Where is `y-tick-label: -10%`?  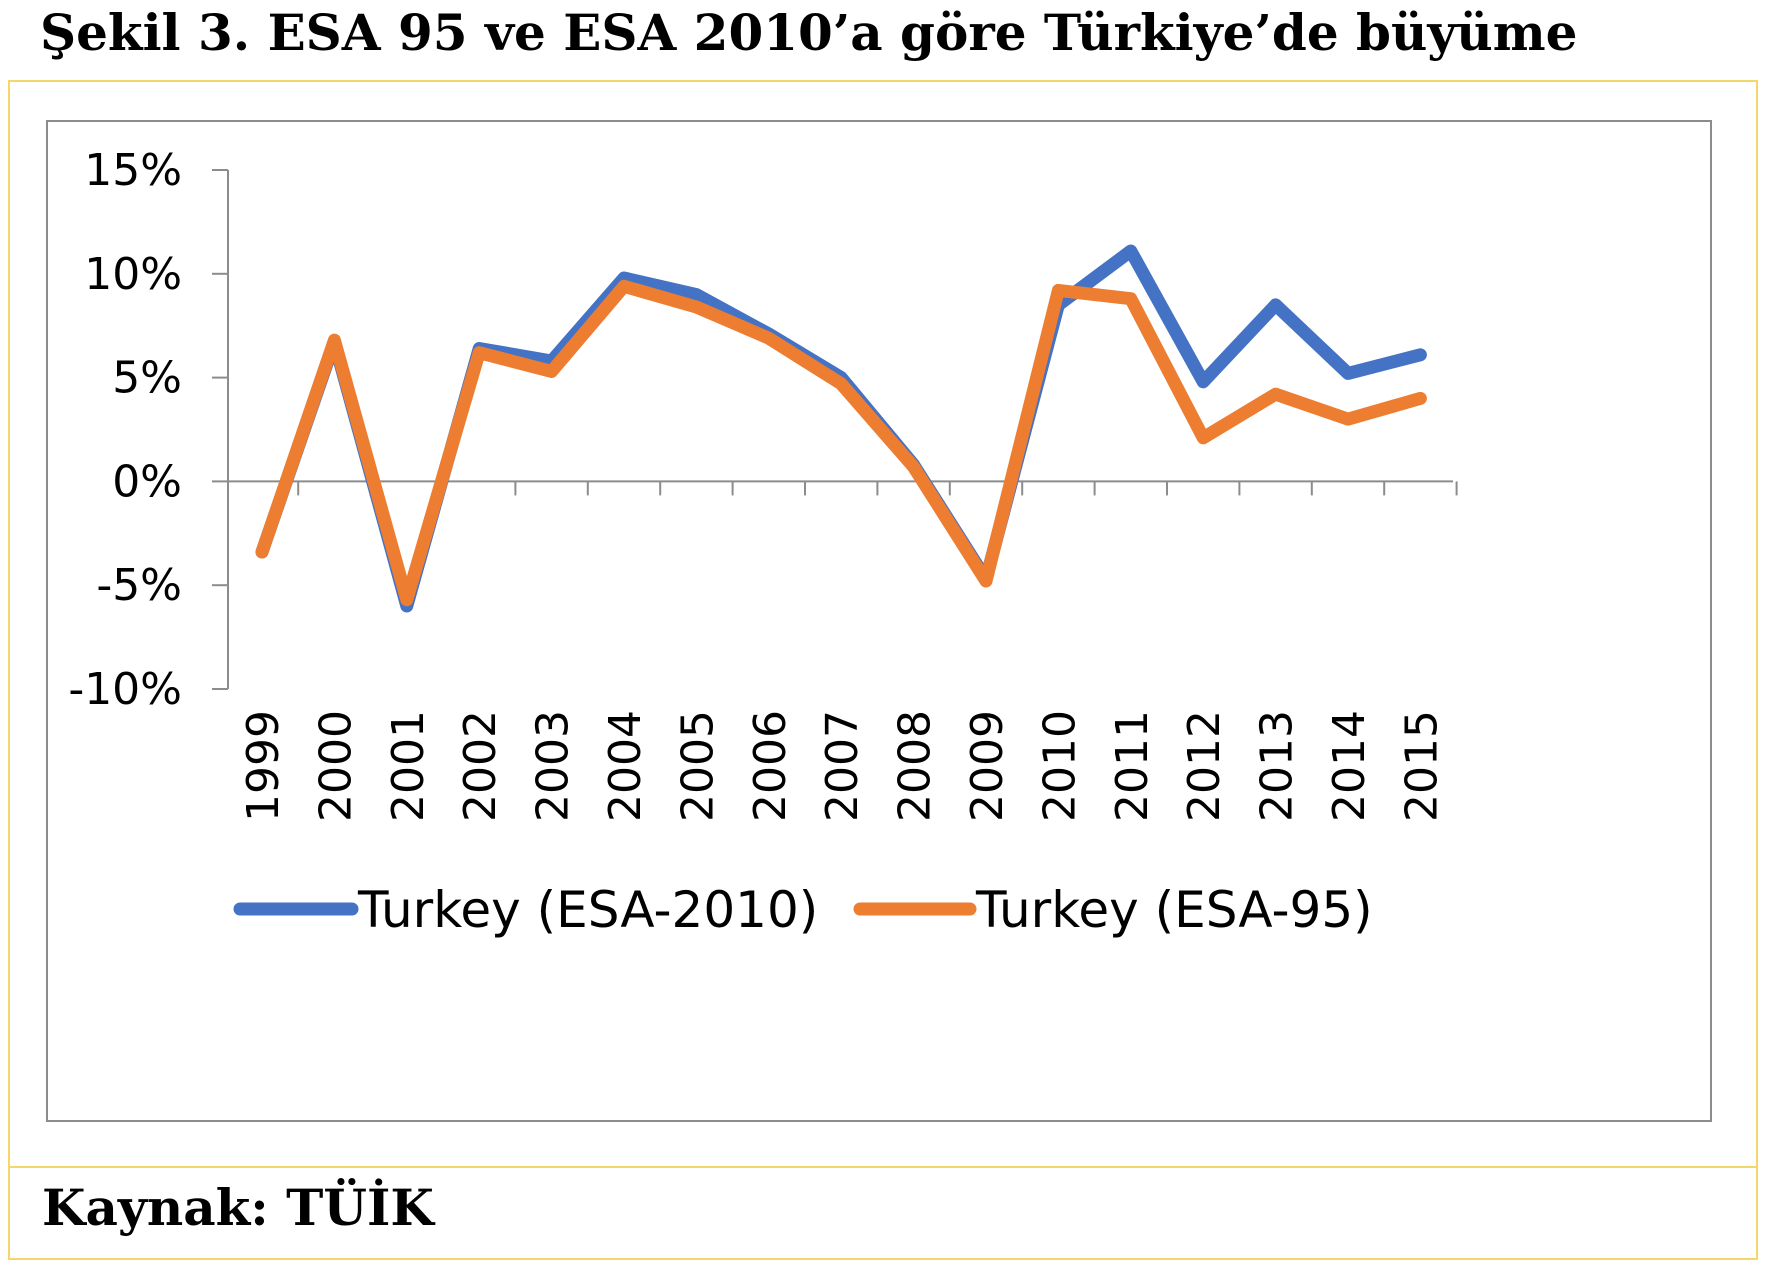 y-tick-label: -10% is located at coordinates (125, 689).